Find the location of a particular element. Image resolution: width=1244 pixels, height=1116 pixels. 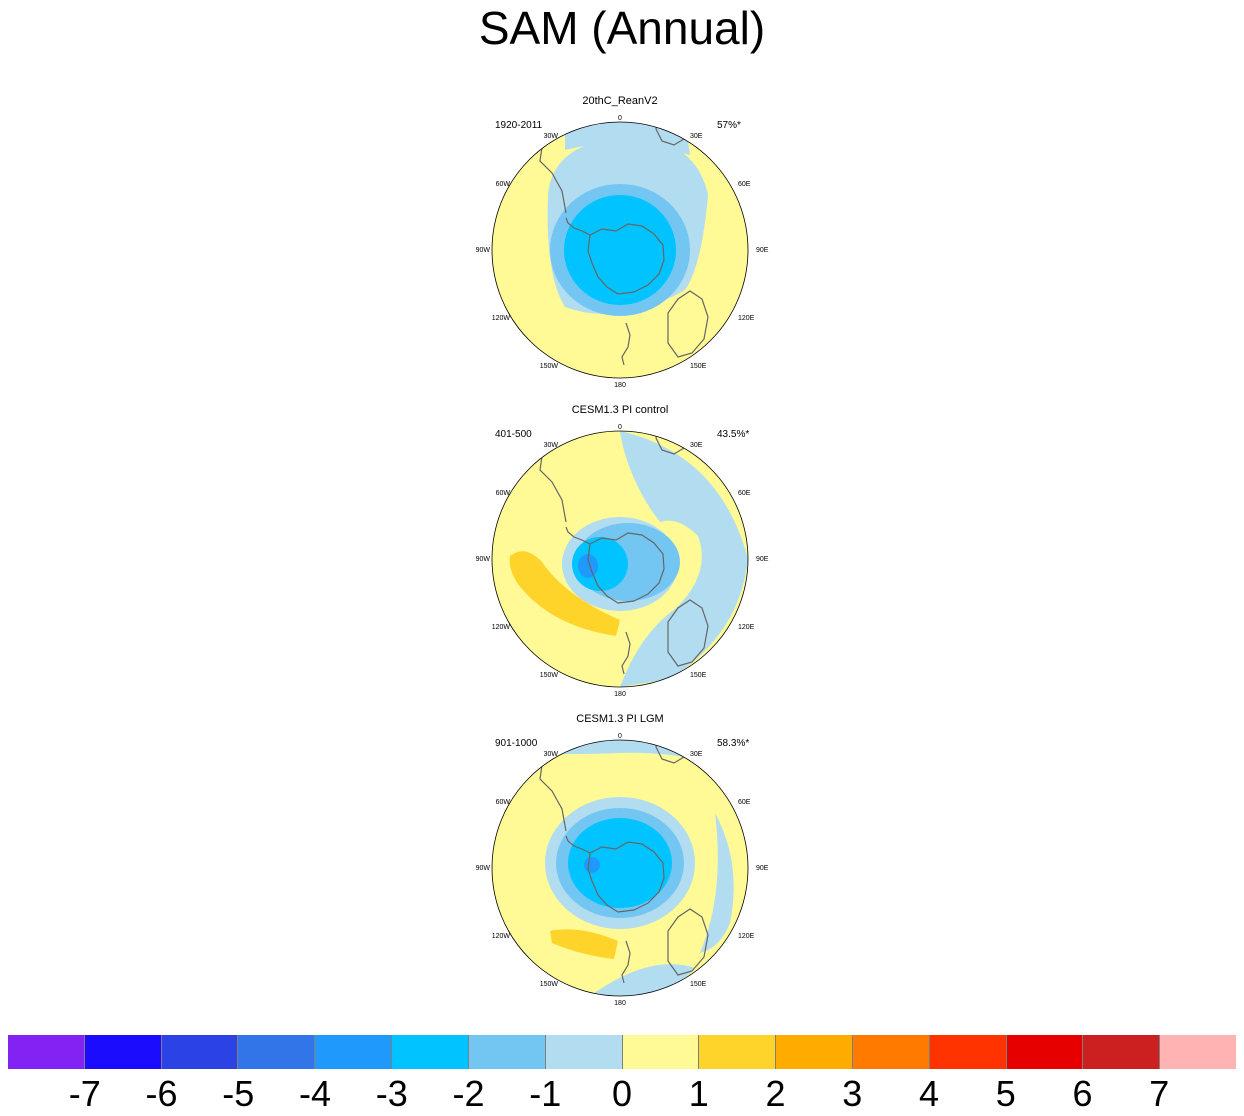

colorbar-tick-label: 0 is located at coordinates (622, 1093).